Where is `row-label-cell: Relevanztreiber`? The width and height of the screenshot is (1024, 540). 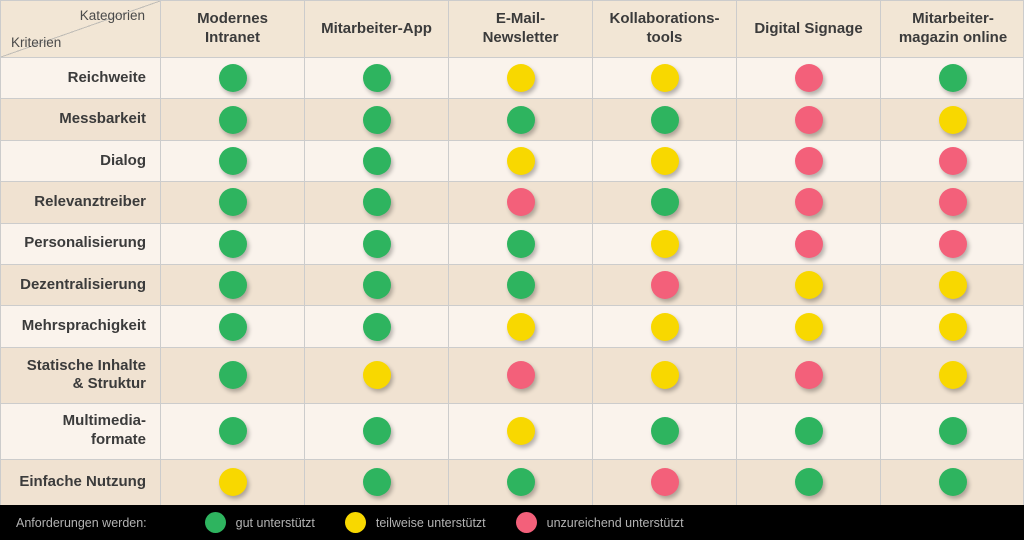 row-label-cell: Relevanztreiber is located at coordinates (81, 202).